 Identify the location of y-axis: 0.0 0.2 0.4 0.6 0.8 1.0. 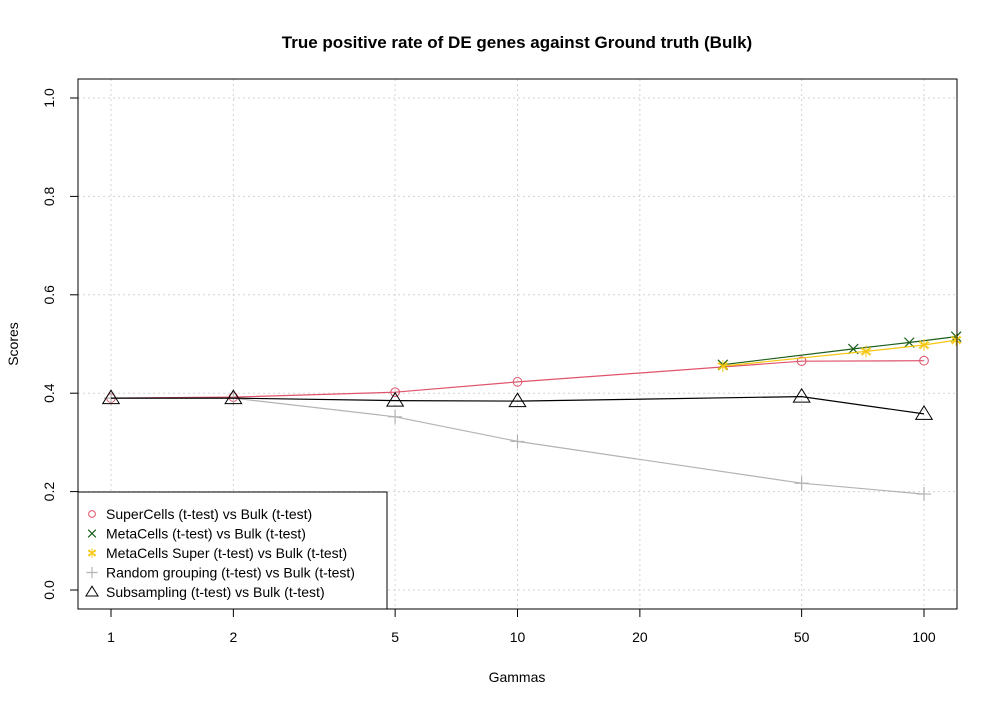
(59, 344).